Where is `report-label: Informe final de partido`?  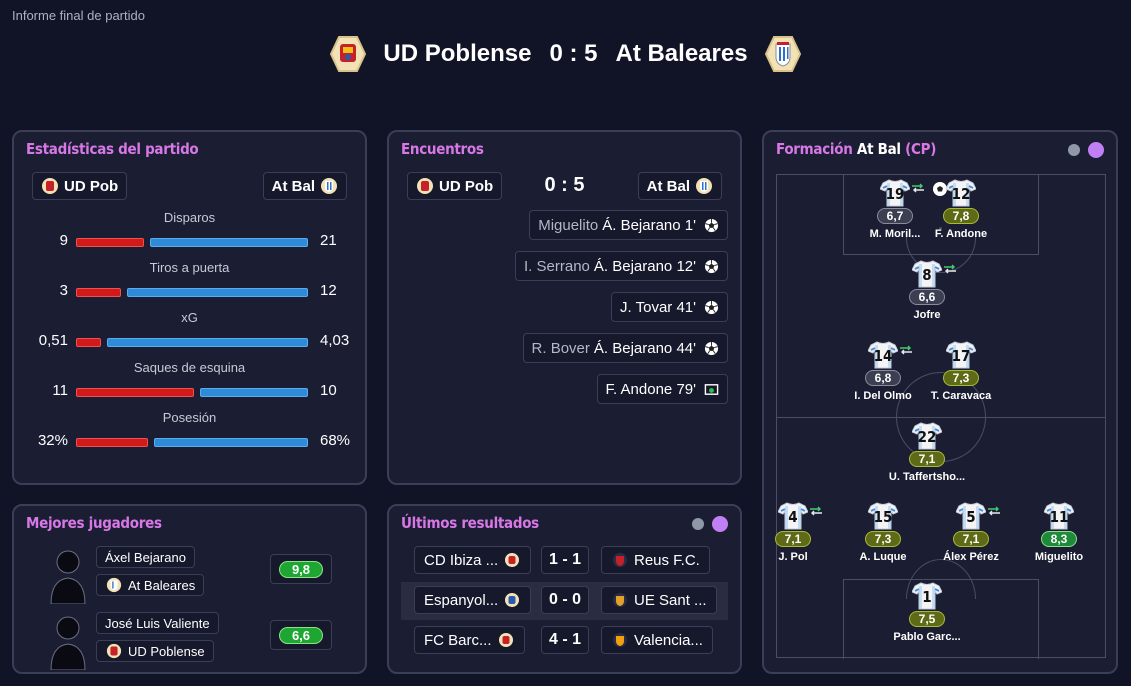 report-label: Informe final de partido is located at coordinates (78, 15).